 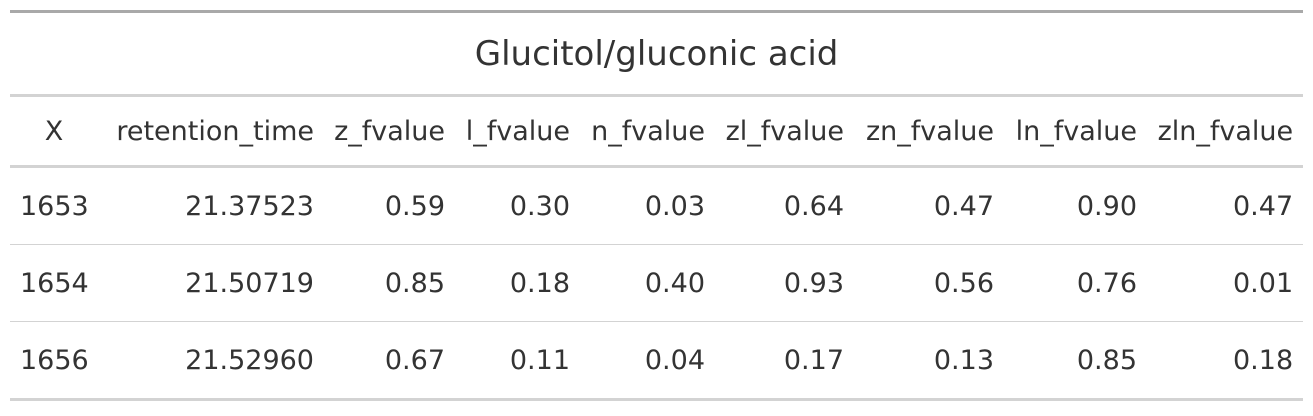 What do you see at coordinates (647, 283) in the screenshot?
I see `cell-n-fvalue: 0.40` at bounding box center [647, 283].